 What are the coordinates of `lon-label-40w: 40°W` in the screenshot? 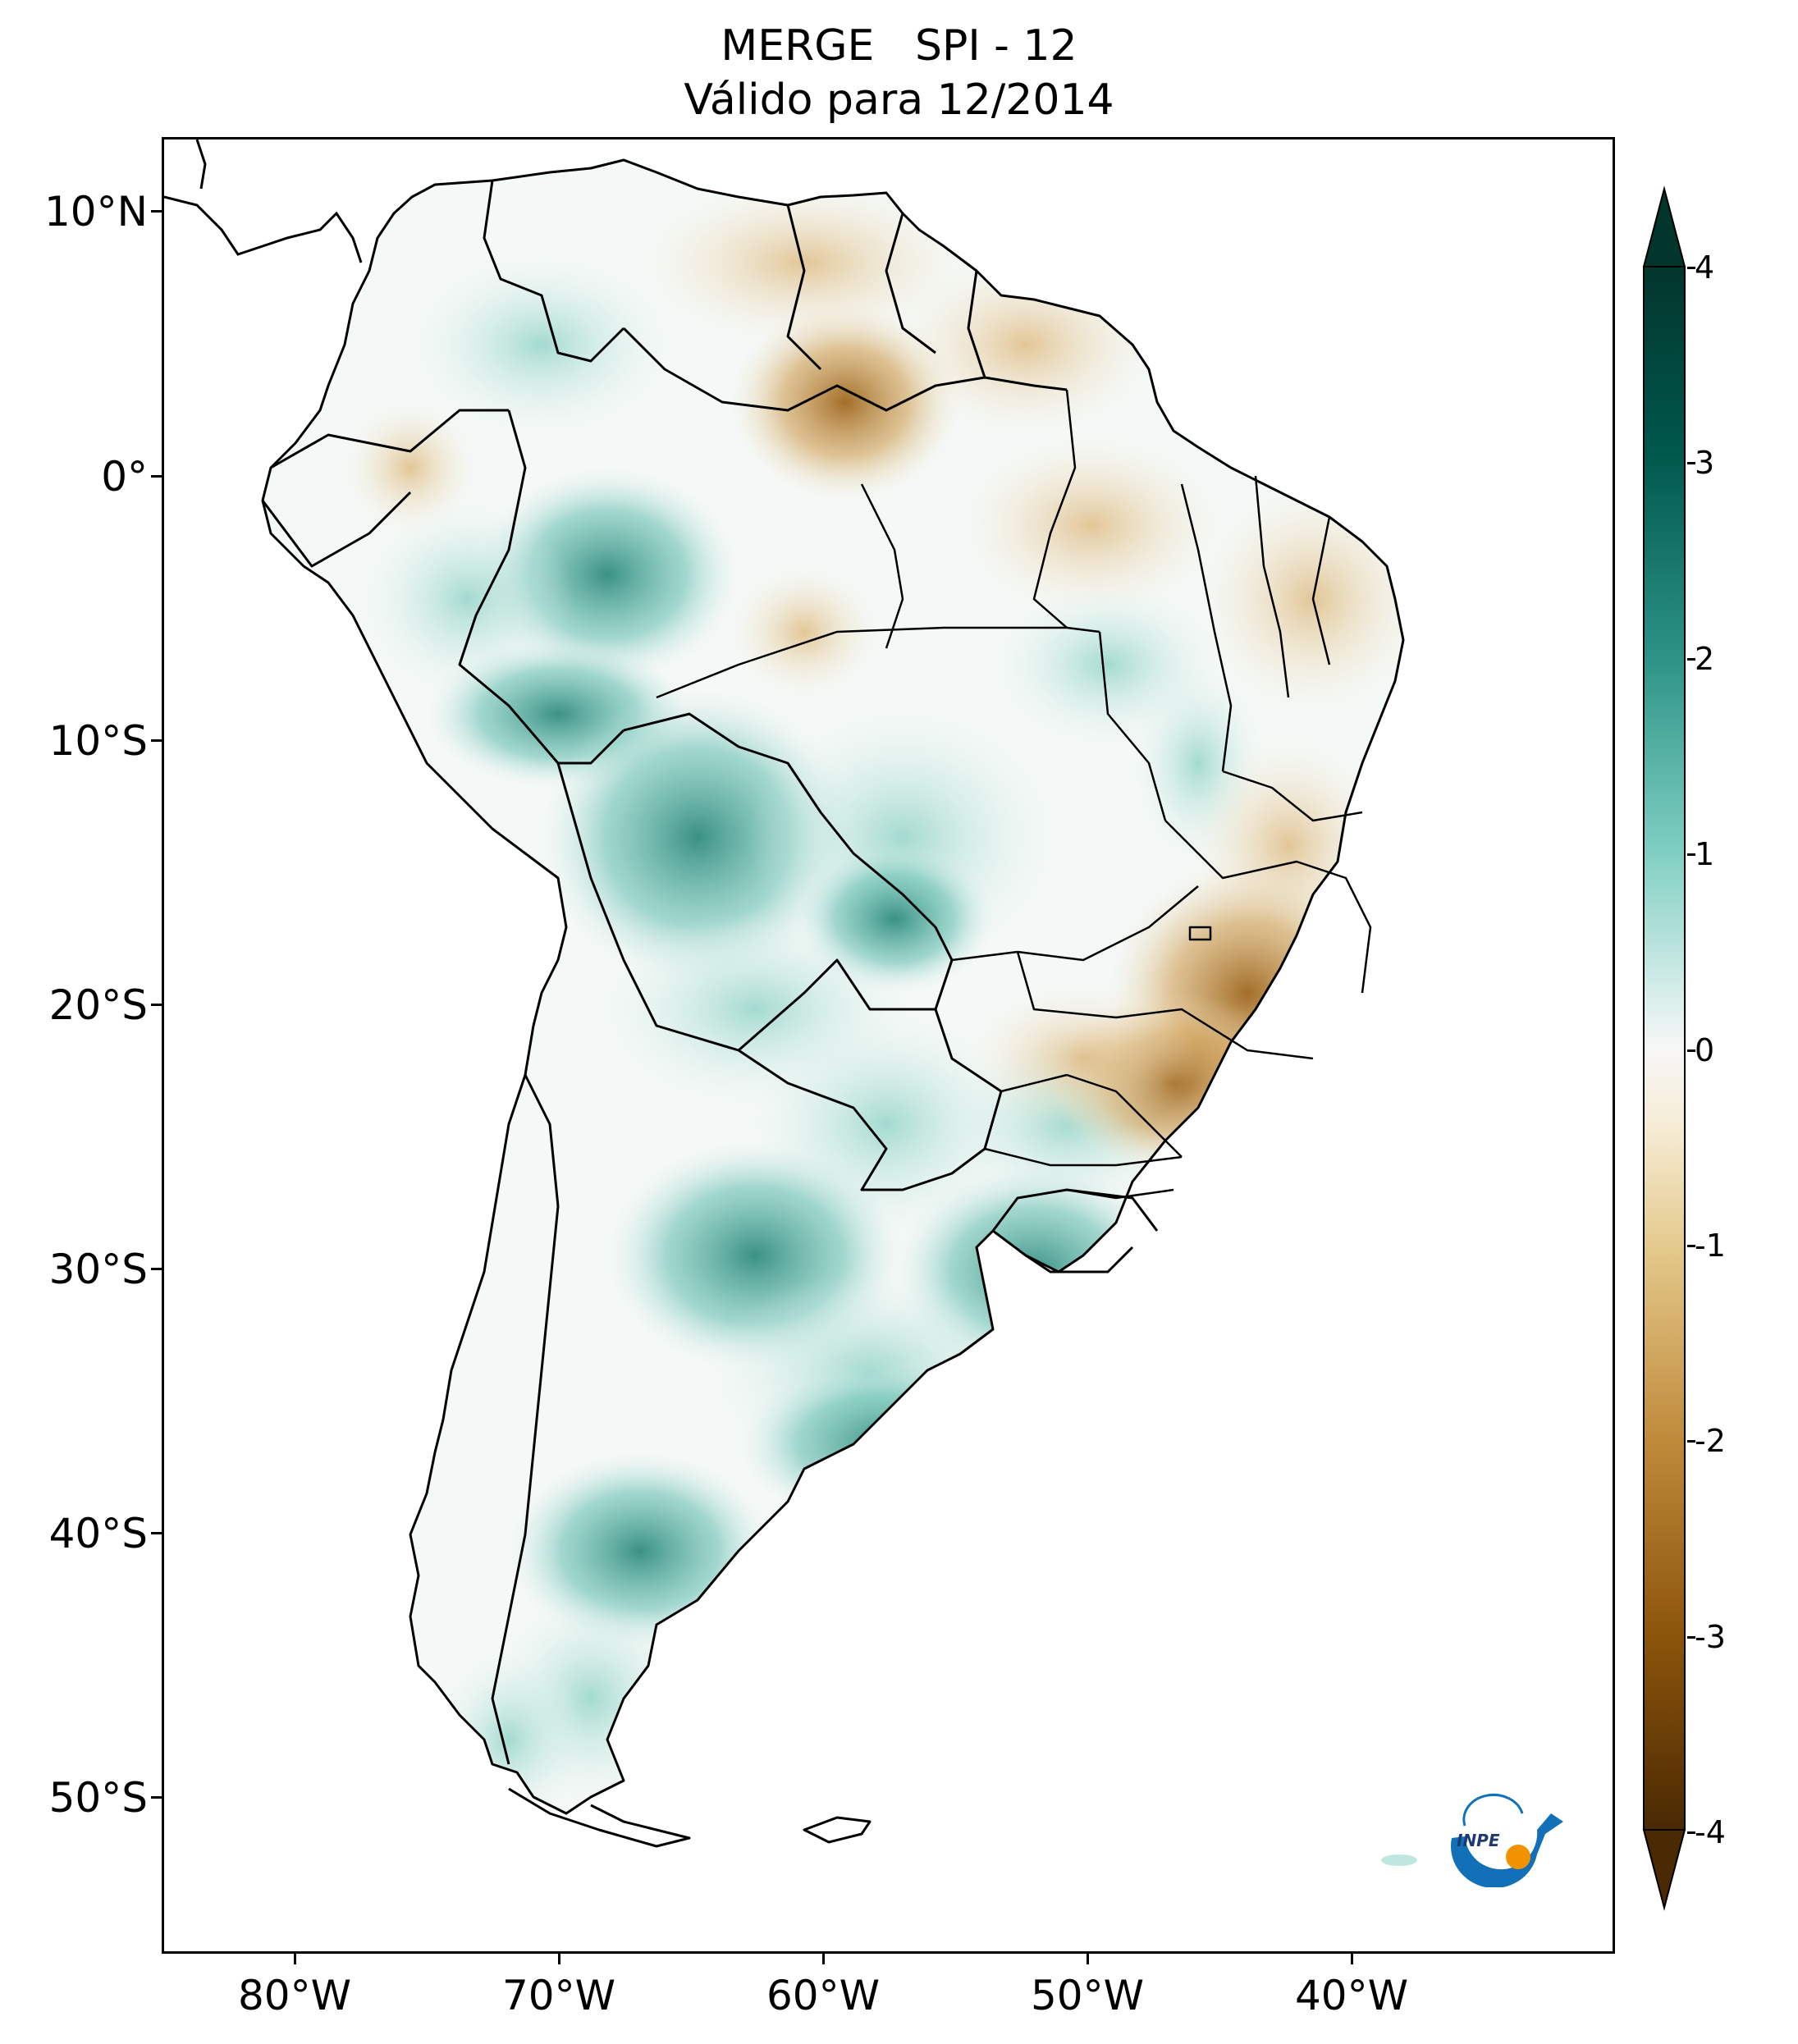 It's located at (1351, 1996).